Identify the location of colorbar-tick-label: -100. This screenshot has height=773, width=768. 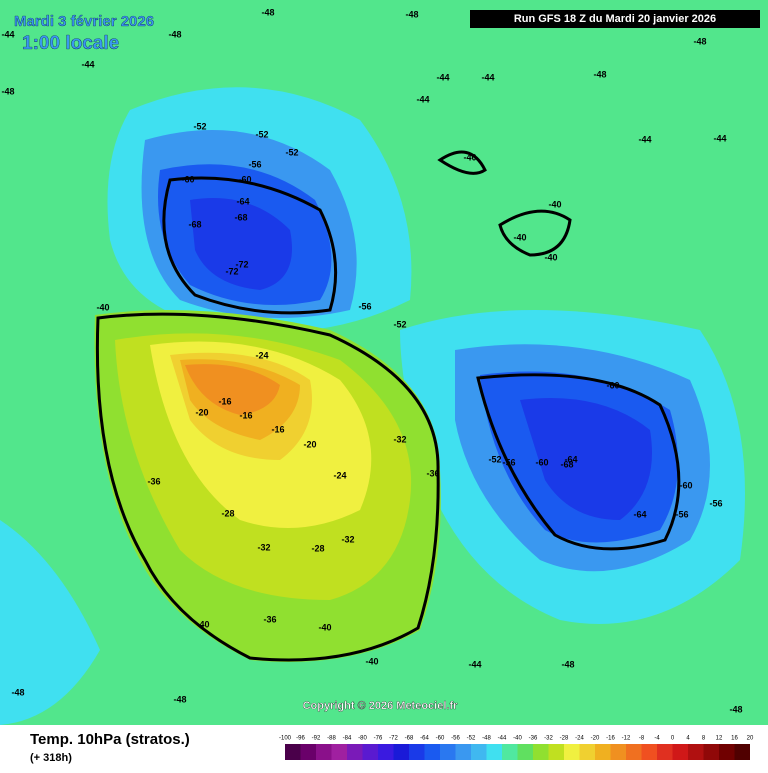
(285, 739).